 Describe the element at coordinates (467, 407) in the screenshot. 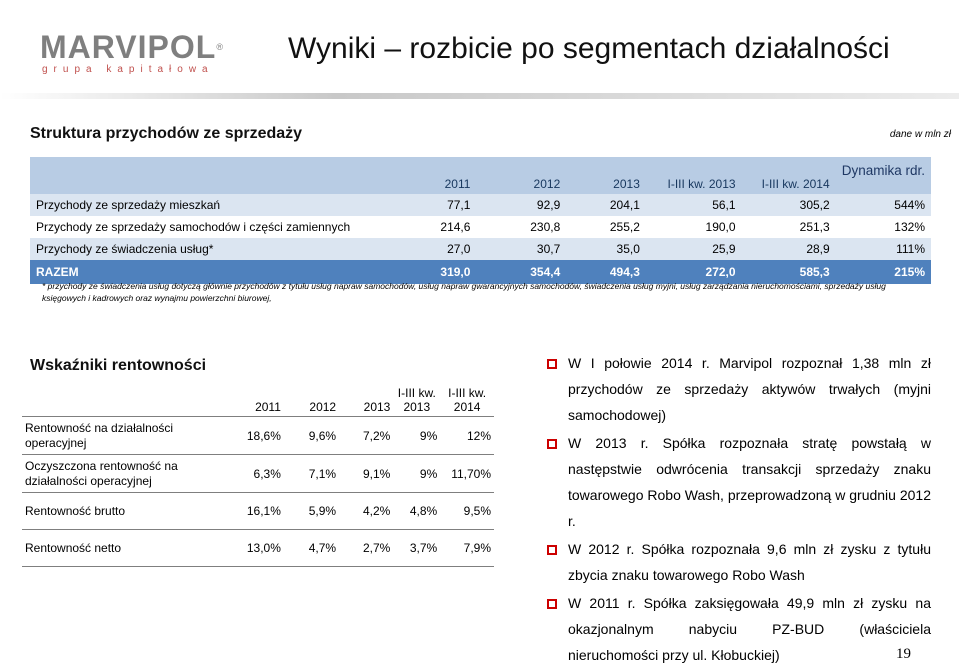

I see `col-header-line: 2014` at that location.